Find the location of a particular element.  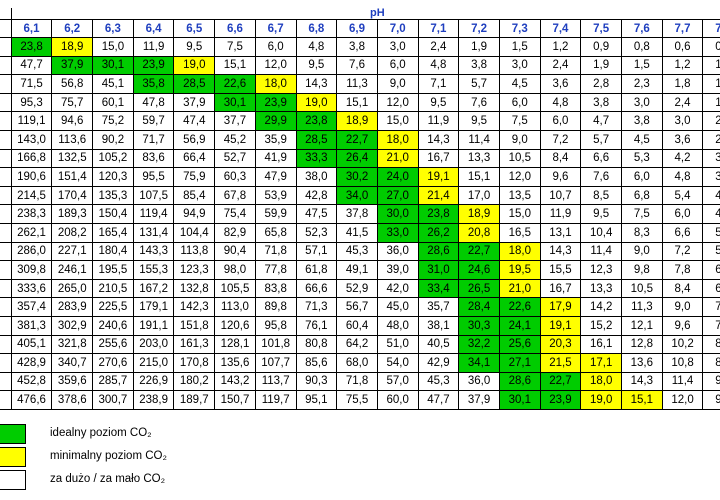

table-cell: 135,6 is located at coordinates (235, 363).